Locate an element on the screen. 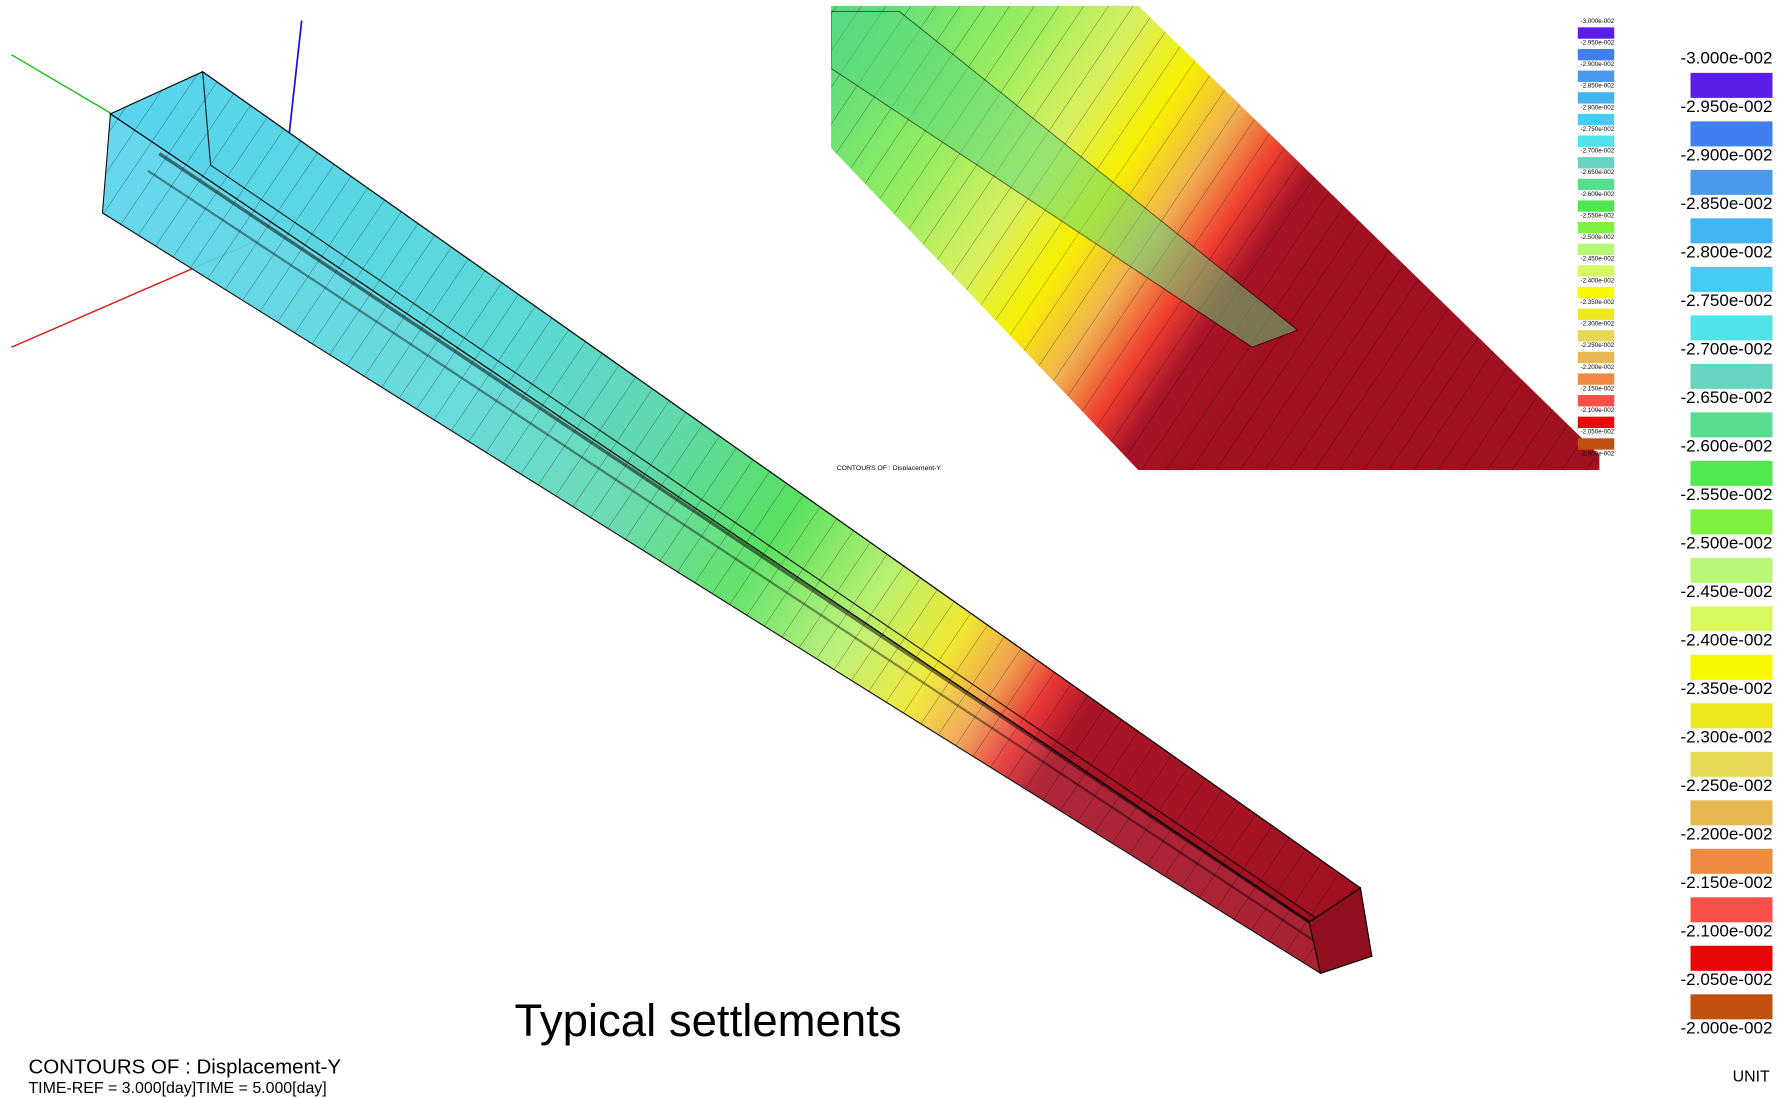  legend-label: -2.300e-002 is located at coordinates (1726, 737).